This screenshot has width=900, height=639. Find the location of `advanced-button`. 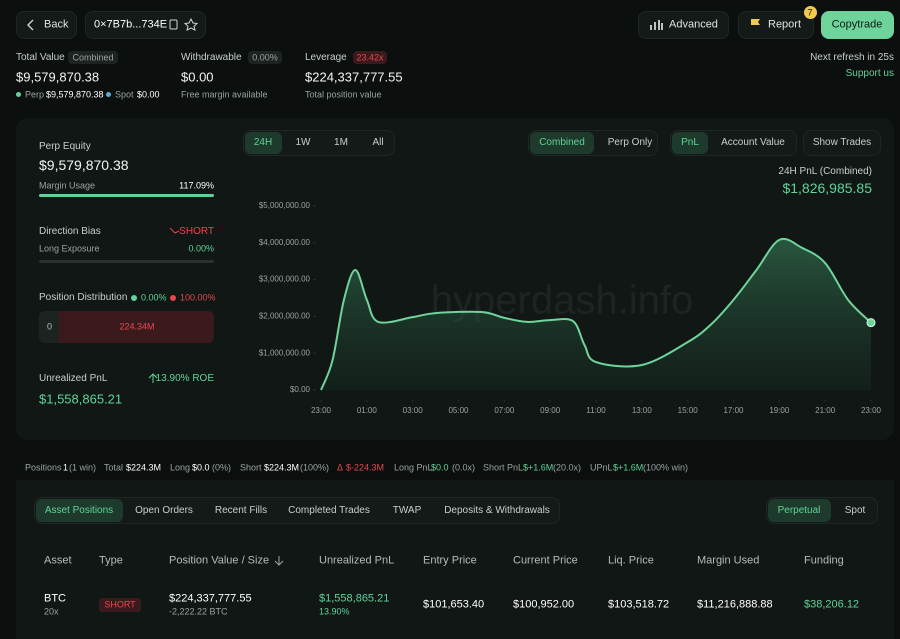

advanced-button is located at coordinates (683, 25).